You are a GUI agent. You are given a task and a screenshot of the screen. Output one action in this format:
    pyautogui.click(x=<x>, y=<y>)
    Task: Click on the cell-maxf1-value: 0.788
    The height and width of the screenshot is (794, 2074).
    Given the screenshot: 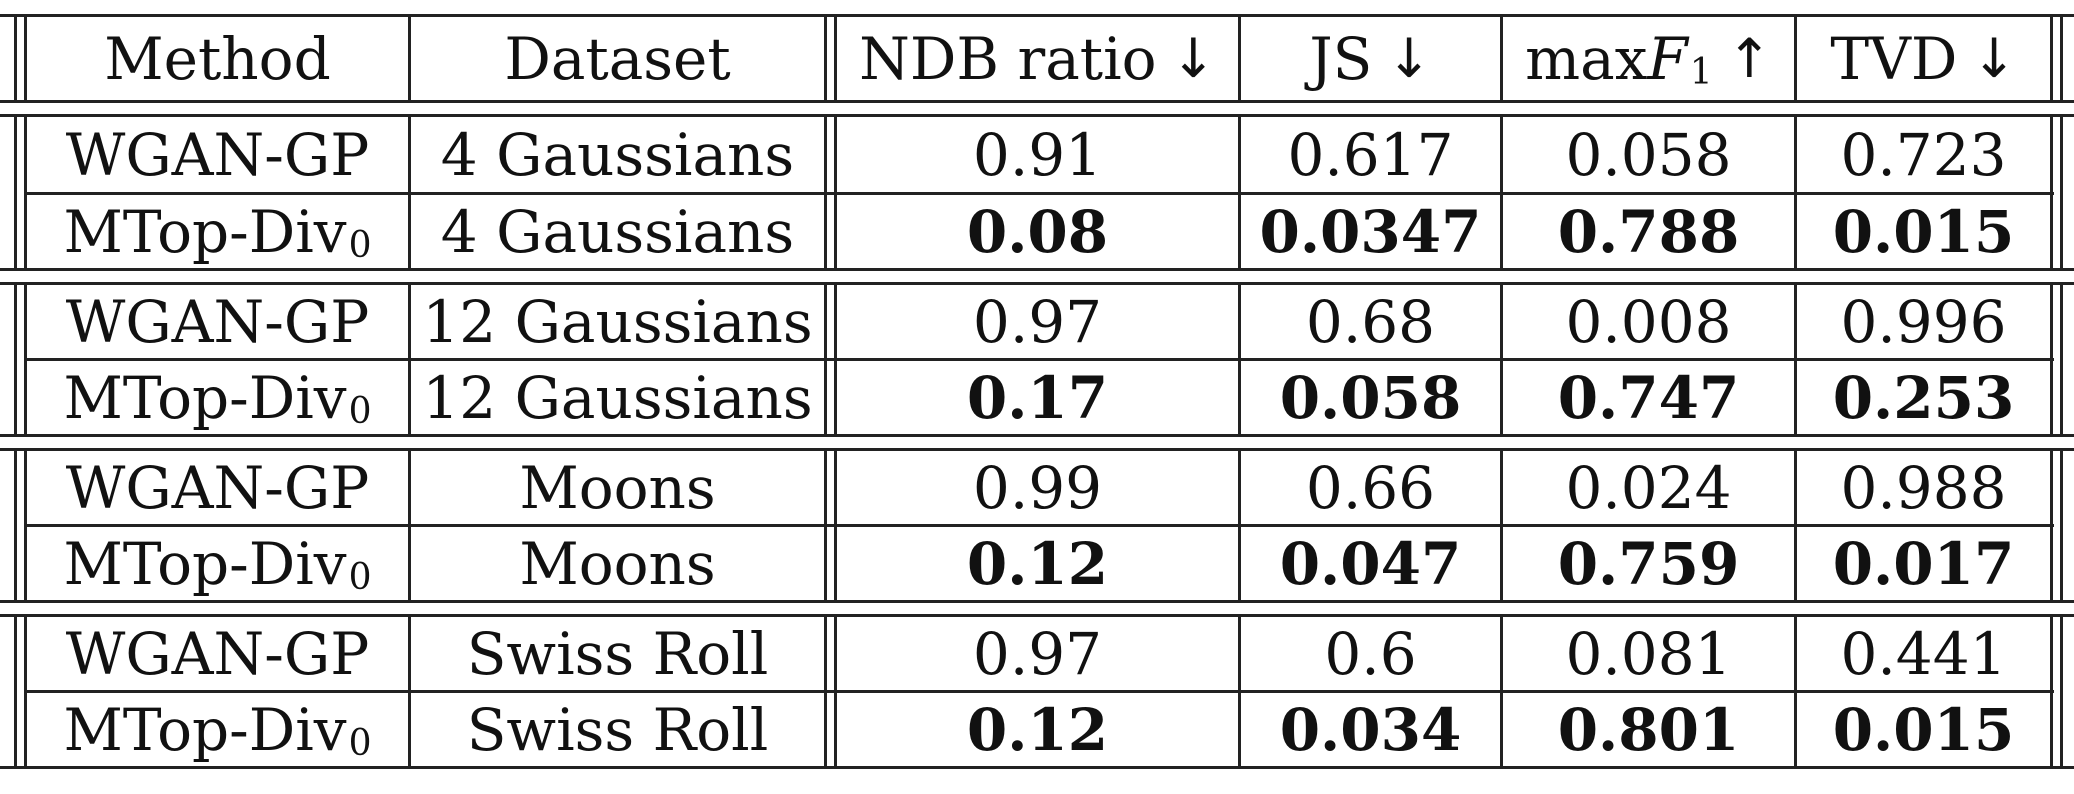 What is the action you would take?
    pyautogui.click(x=1648, y=231)
    